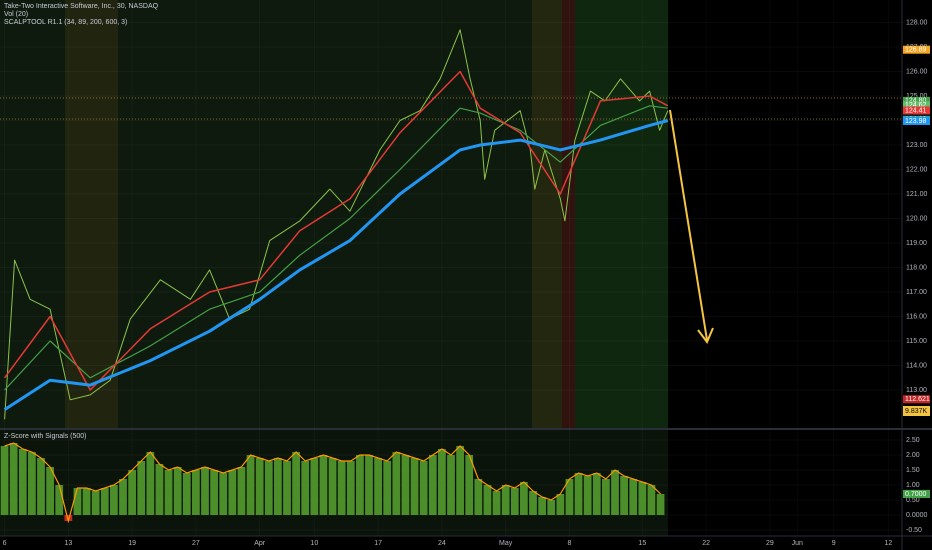 This screenshot has height=550, width=932. Describe the element at coordinates (834, 543) in the screenshot. I see `x-tick-label: 9` at that location.